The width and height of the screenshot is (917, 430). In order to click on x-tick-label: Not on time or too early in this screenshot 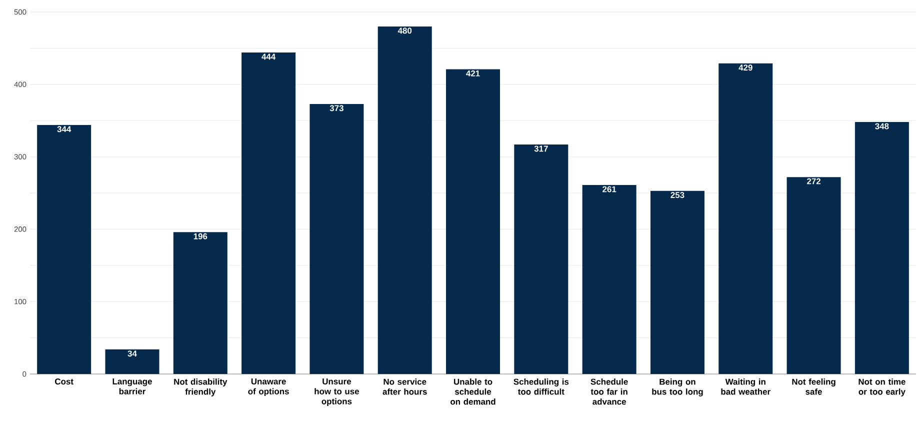, I will do `click(882, 387)`.